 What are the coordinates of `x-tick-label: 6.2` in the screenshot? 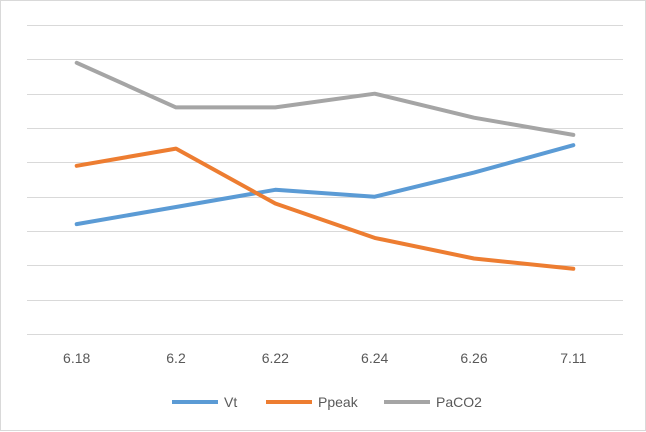 It's located at (176, 358).